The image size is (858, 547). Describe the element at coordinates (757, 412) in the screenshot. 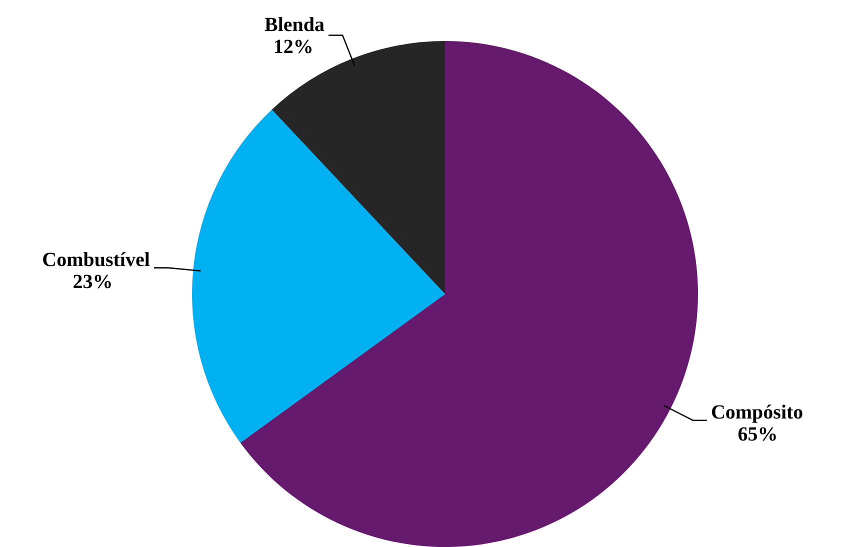

I see `slice-label: Compósito` at that location.